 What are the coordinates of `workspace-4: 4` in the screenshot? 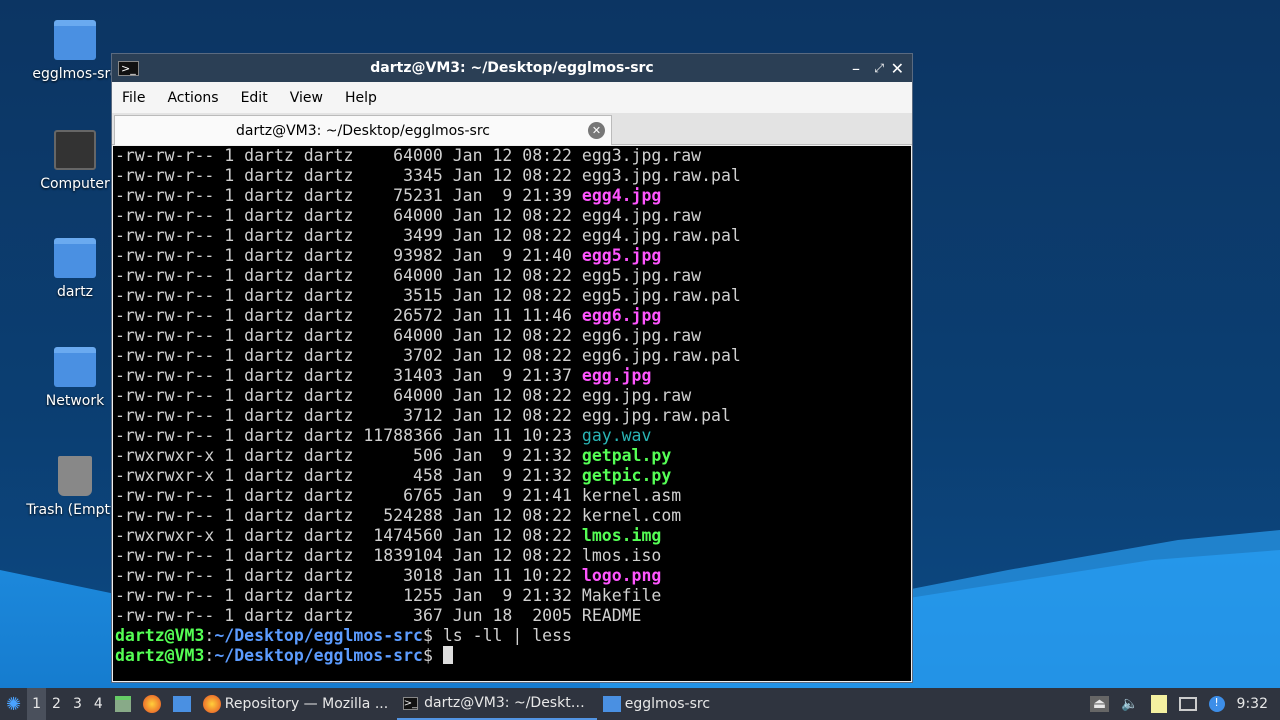 It's located at (98, 704).